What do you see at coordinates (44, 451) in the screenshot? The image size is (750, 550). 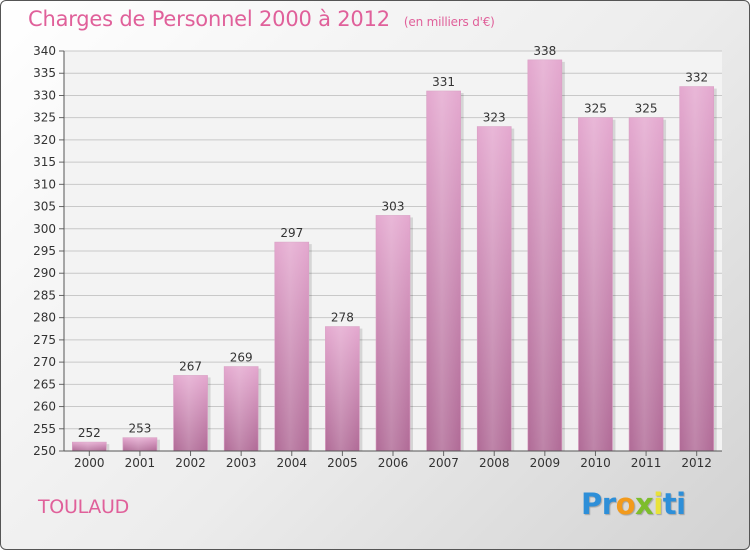 I see `y-tick-label: 250` at bounding box center [44, 451].